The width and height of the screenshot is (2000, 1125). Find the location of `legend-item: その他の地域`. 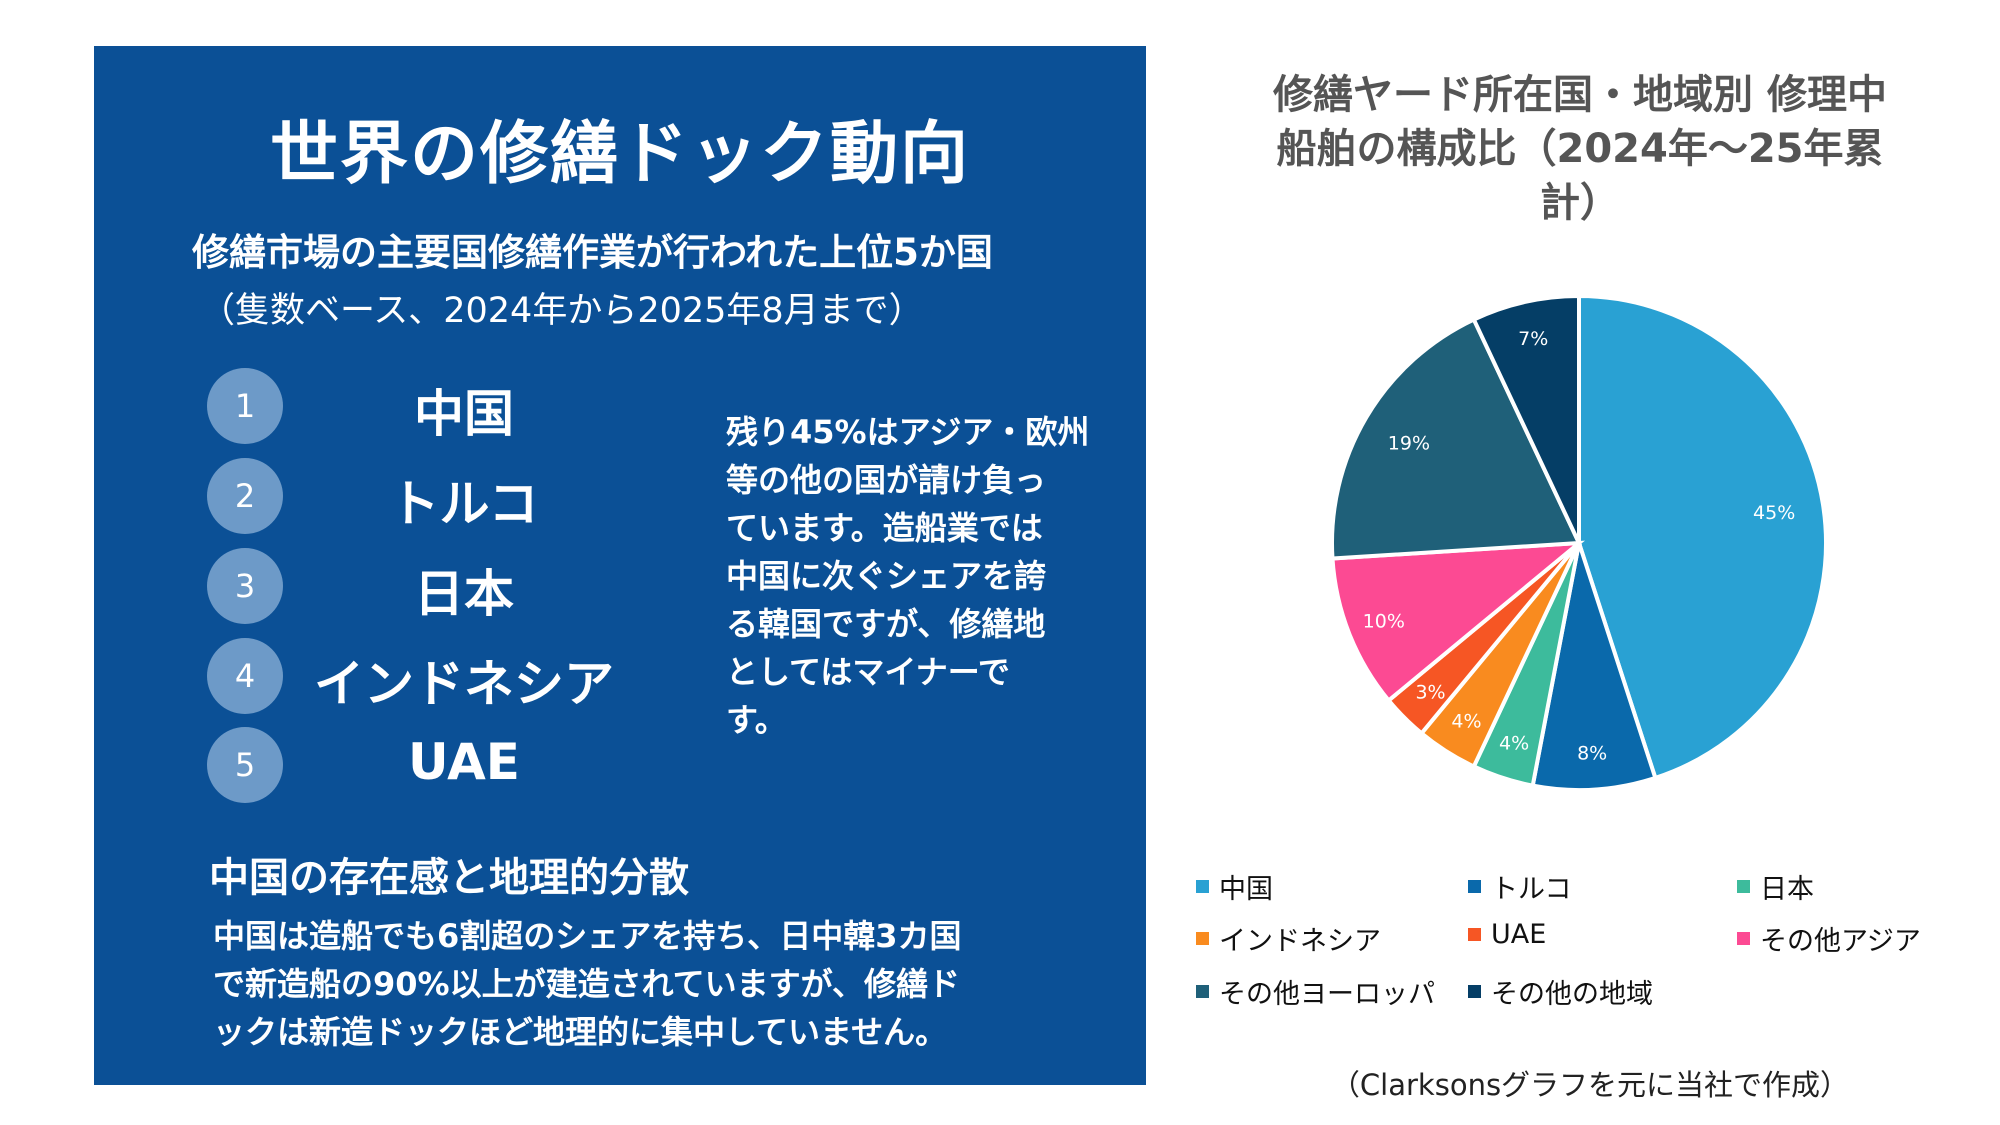

legend-item: その他の地域 is located at coordinates (1560, 991).